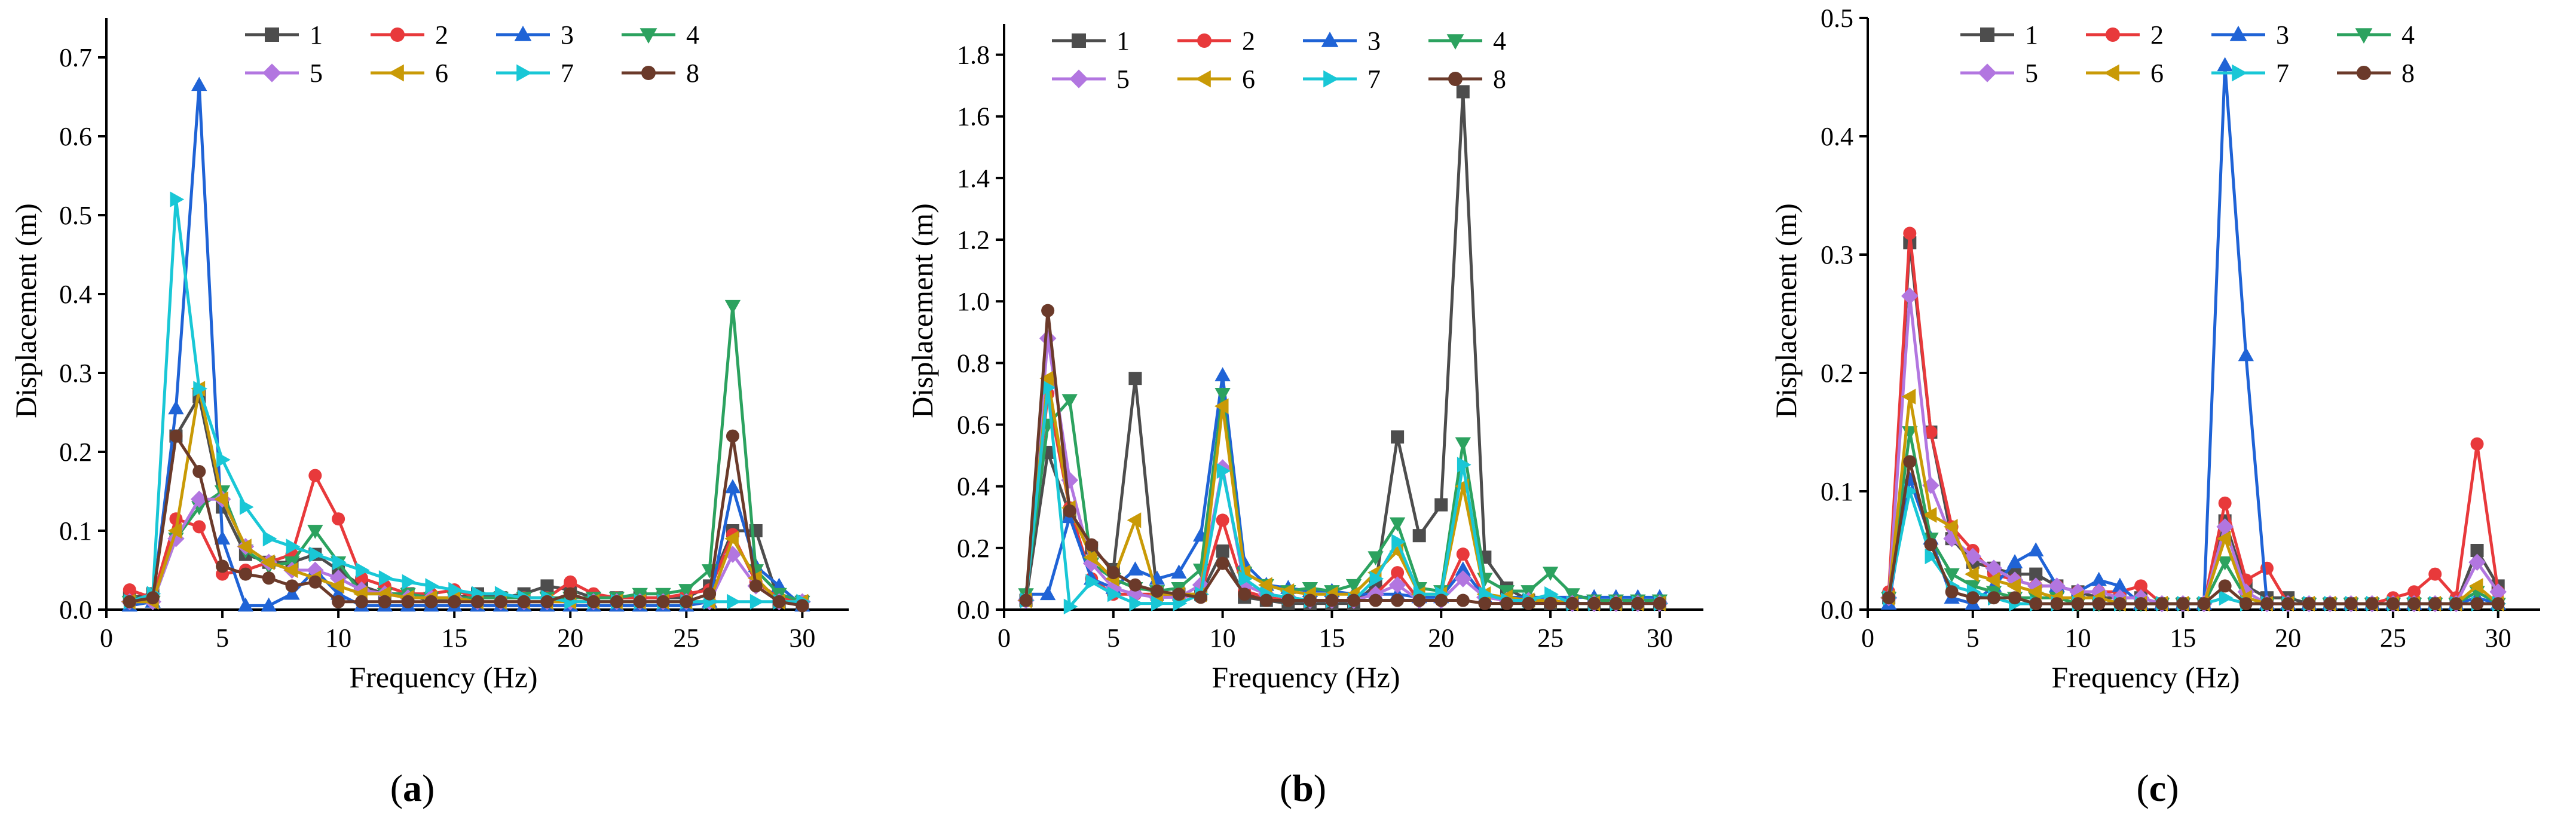  What do you see at coordinates (2393, 638) in the screenshot?
I see `x-tick-label: 25` at bounding box center [2393, 638].